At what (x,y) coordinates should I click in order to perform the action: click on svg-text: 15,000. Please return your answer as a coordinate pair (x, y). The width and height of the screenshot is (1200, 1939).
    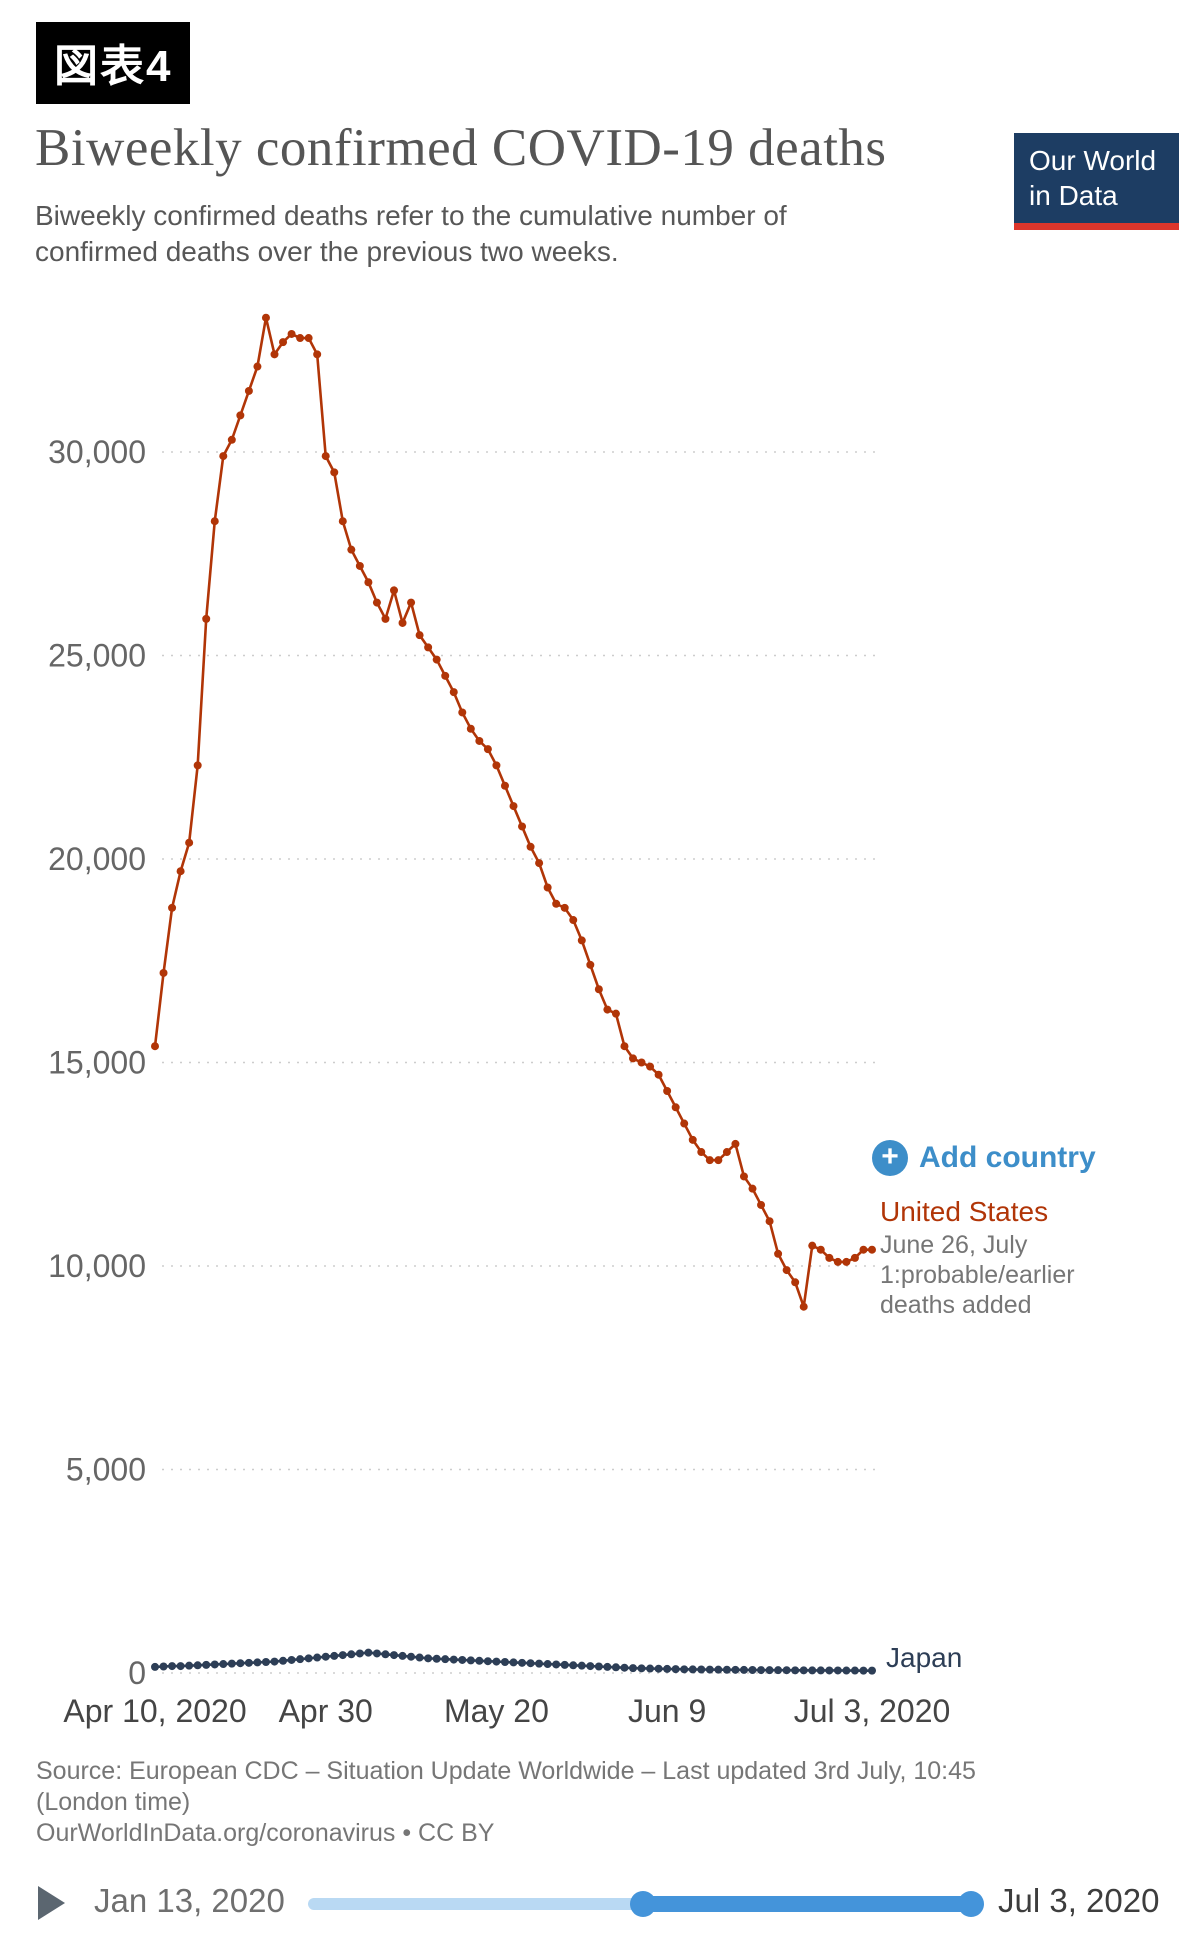
    Looking at the image, I should click on (97, 1063).